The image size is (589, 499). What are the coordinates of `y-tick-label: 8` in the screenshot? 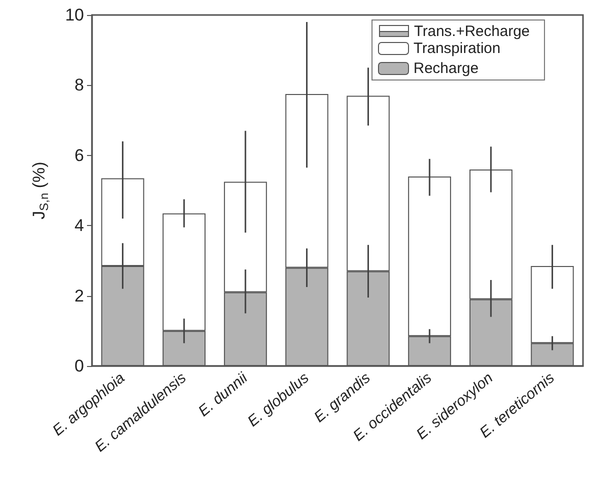 It's located at (79, 85).